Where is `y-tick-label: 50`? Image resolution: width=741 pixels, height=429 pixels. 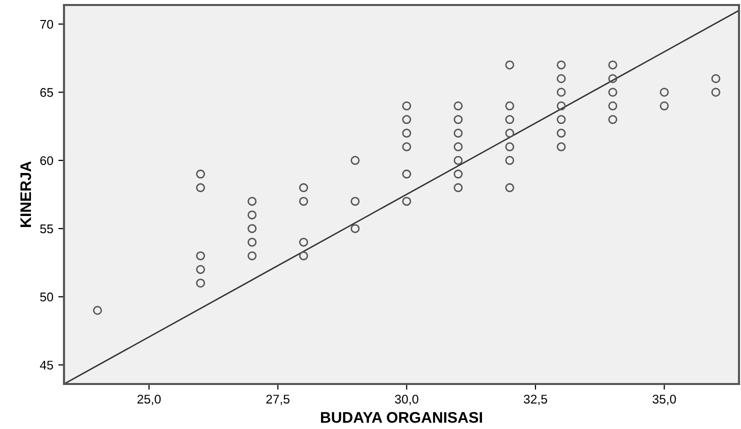
y-tick-label: 50 is located at coordinates (47, 297).